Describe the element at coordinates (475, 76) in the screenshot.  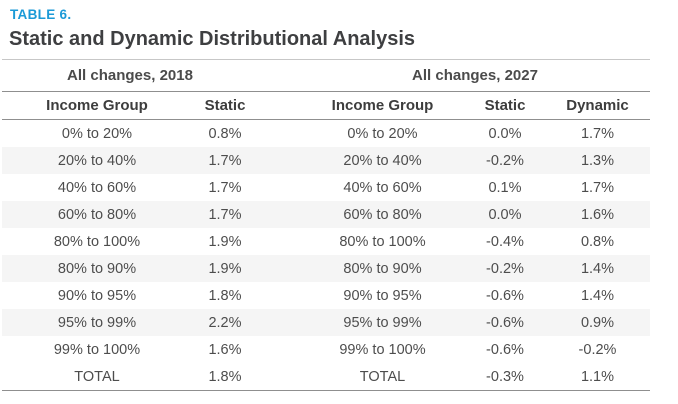
I see `group-header-2027: All changes, 2027` at that location.